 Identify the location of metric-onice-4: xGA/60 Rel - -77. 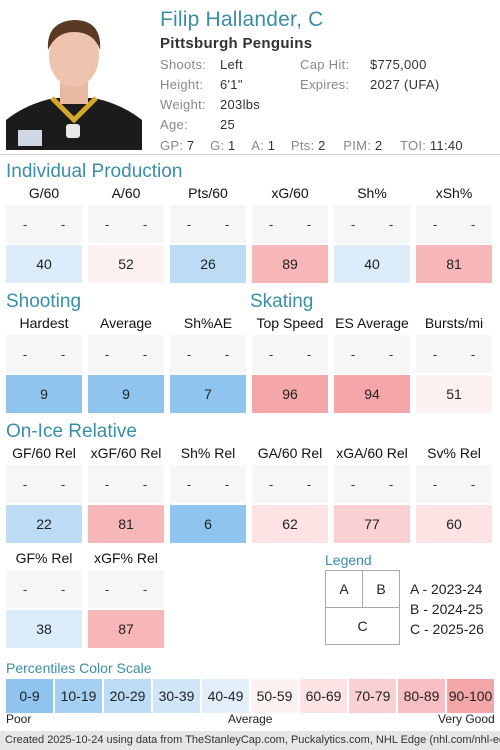
(372, 494).